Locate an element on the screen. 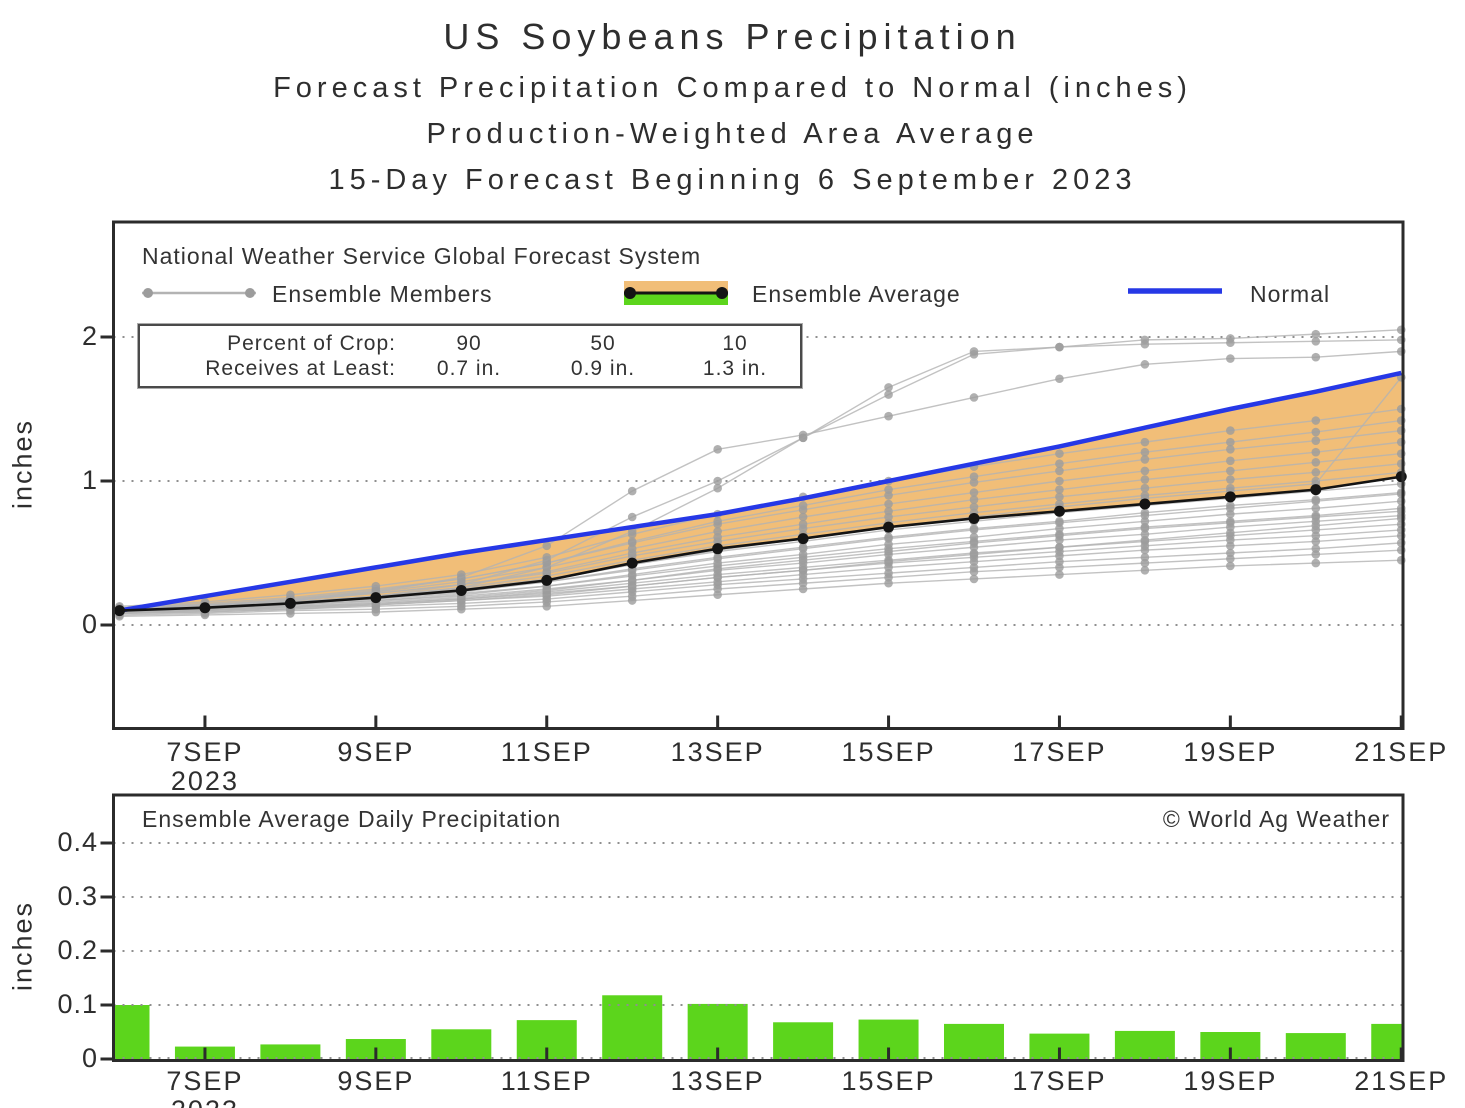 The width and height of the screenshot is (1465, 1108). legend-average-band-above is located at coordinates (676, 286).